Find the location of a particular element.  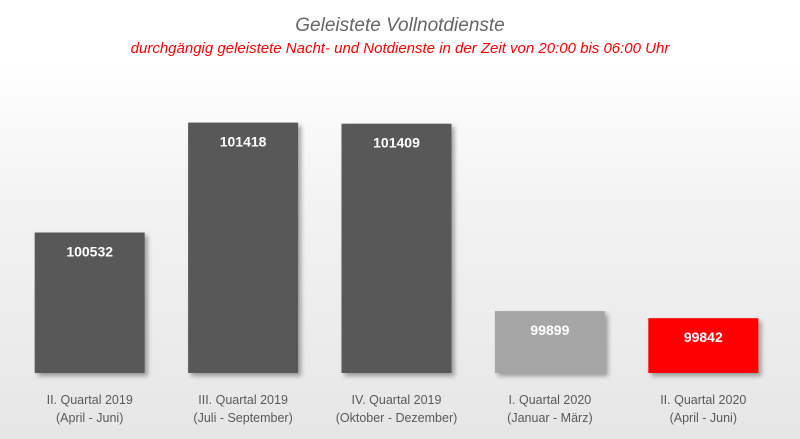

bar-value-label: 101409 is located at coordinates (396, 143).